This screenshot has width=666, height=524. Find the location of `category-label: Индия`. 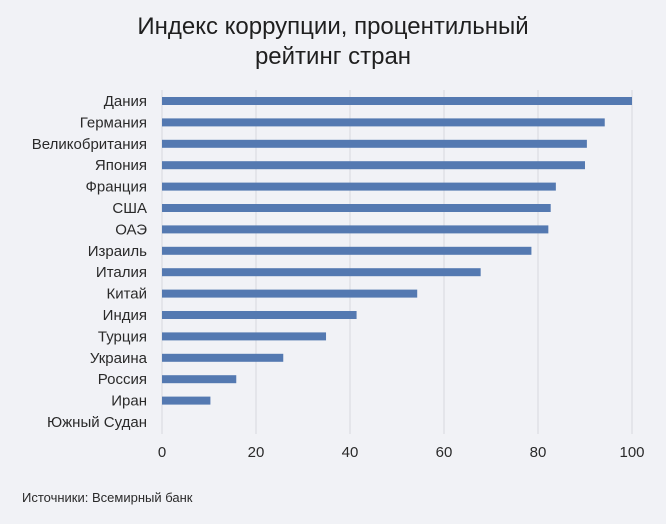

category-label: Индия is located at coordinates (125, 315).